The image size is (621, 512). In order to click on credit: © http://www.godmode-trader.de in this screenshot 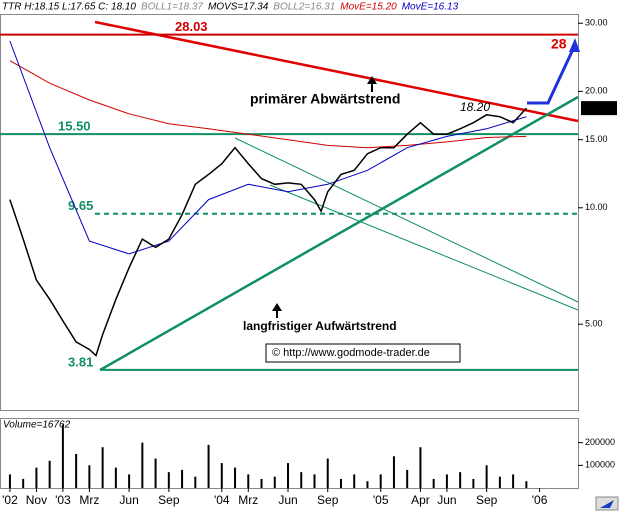, I will do `click(351, 353)`.